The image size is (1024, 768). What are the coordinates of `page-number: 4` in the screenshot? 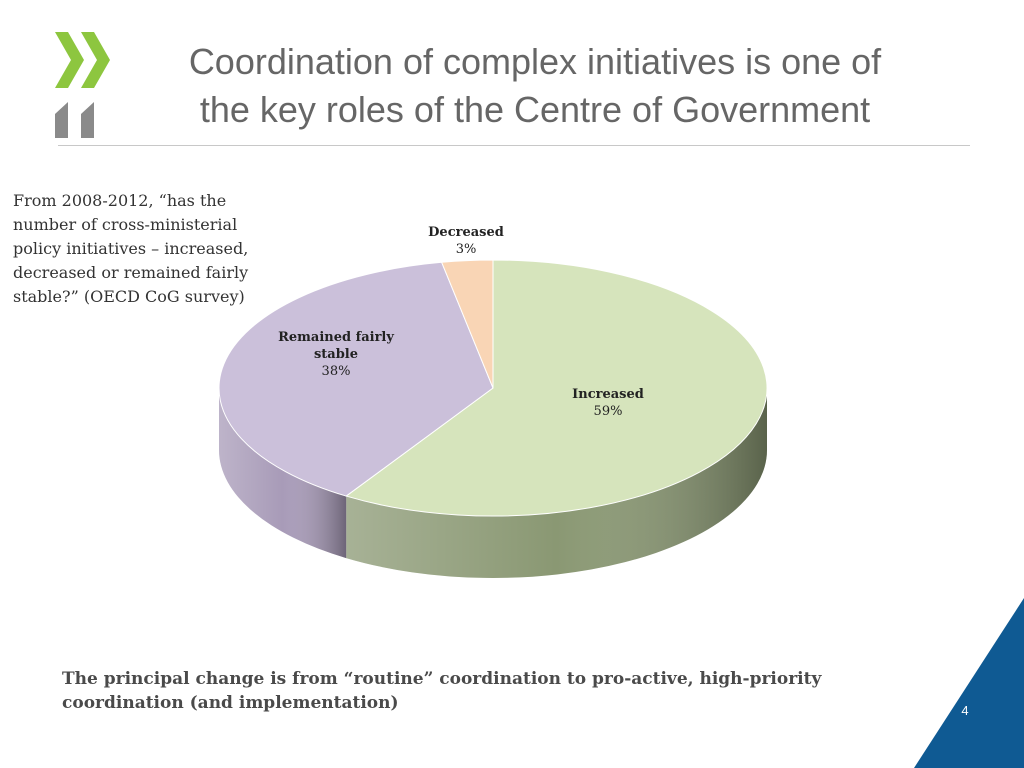 It's located at (965, 710).